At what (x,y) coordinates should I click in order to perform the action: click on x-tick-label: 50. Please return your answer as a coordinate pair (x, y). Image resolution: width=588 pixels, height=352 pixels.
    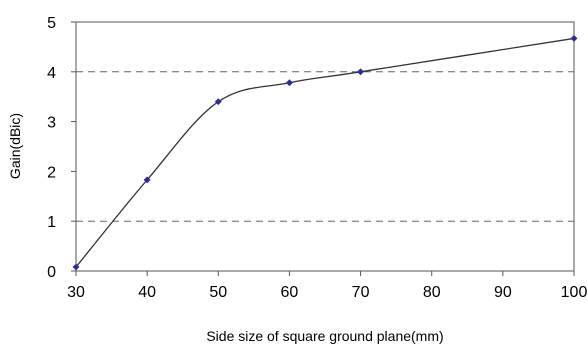
    Looking at the image, I should click on (218, 292).